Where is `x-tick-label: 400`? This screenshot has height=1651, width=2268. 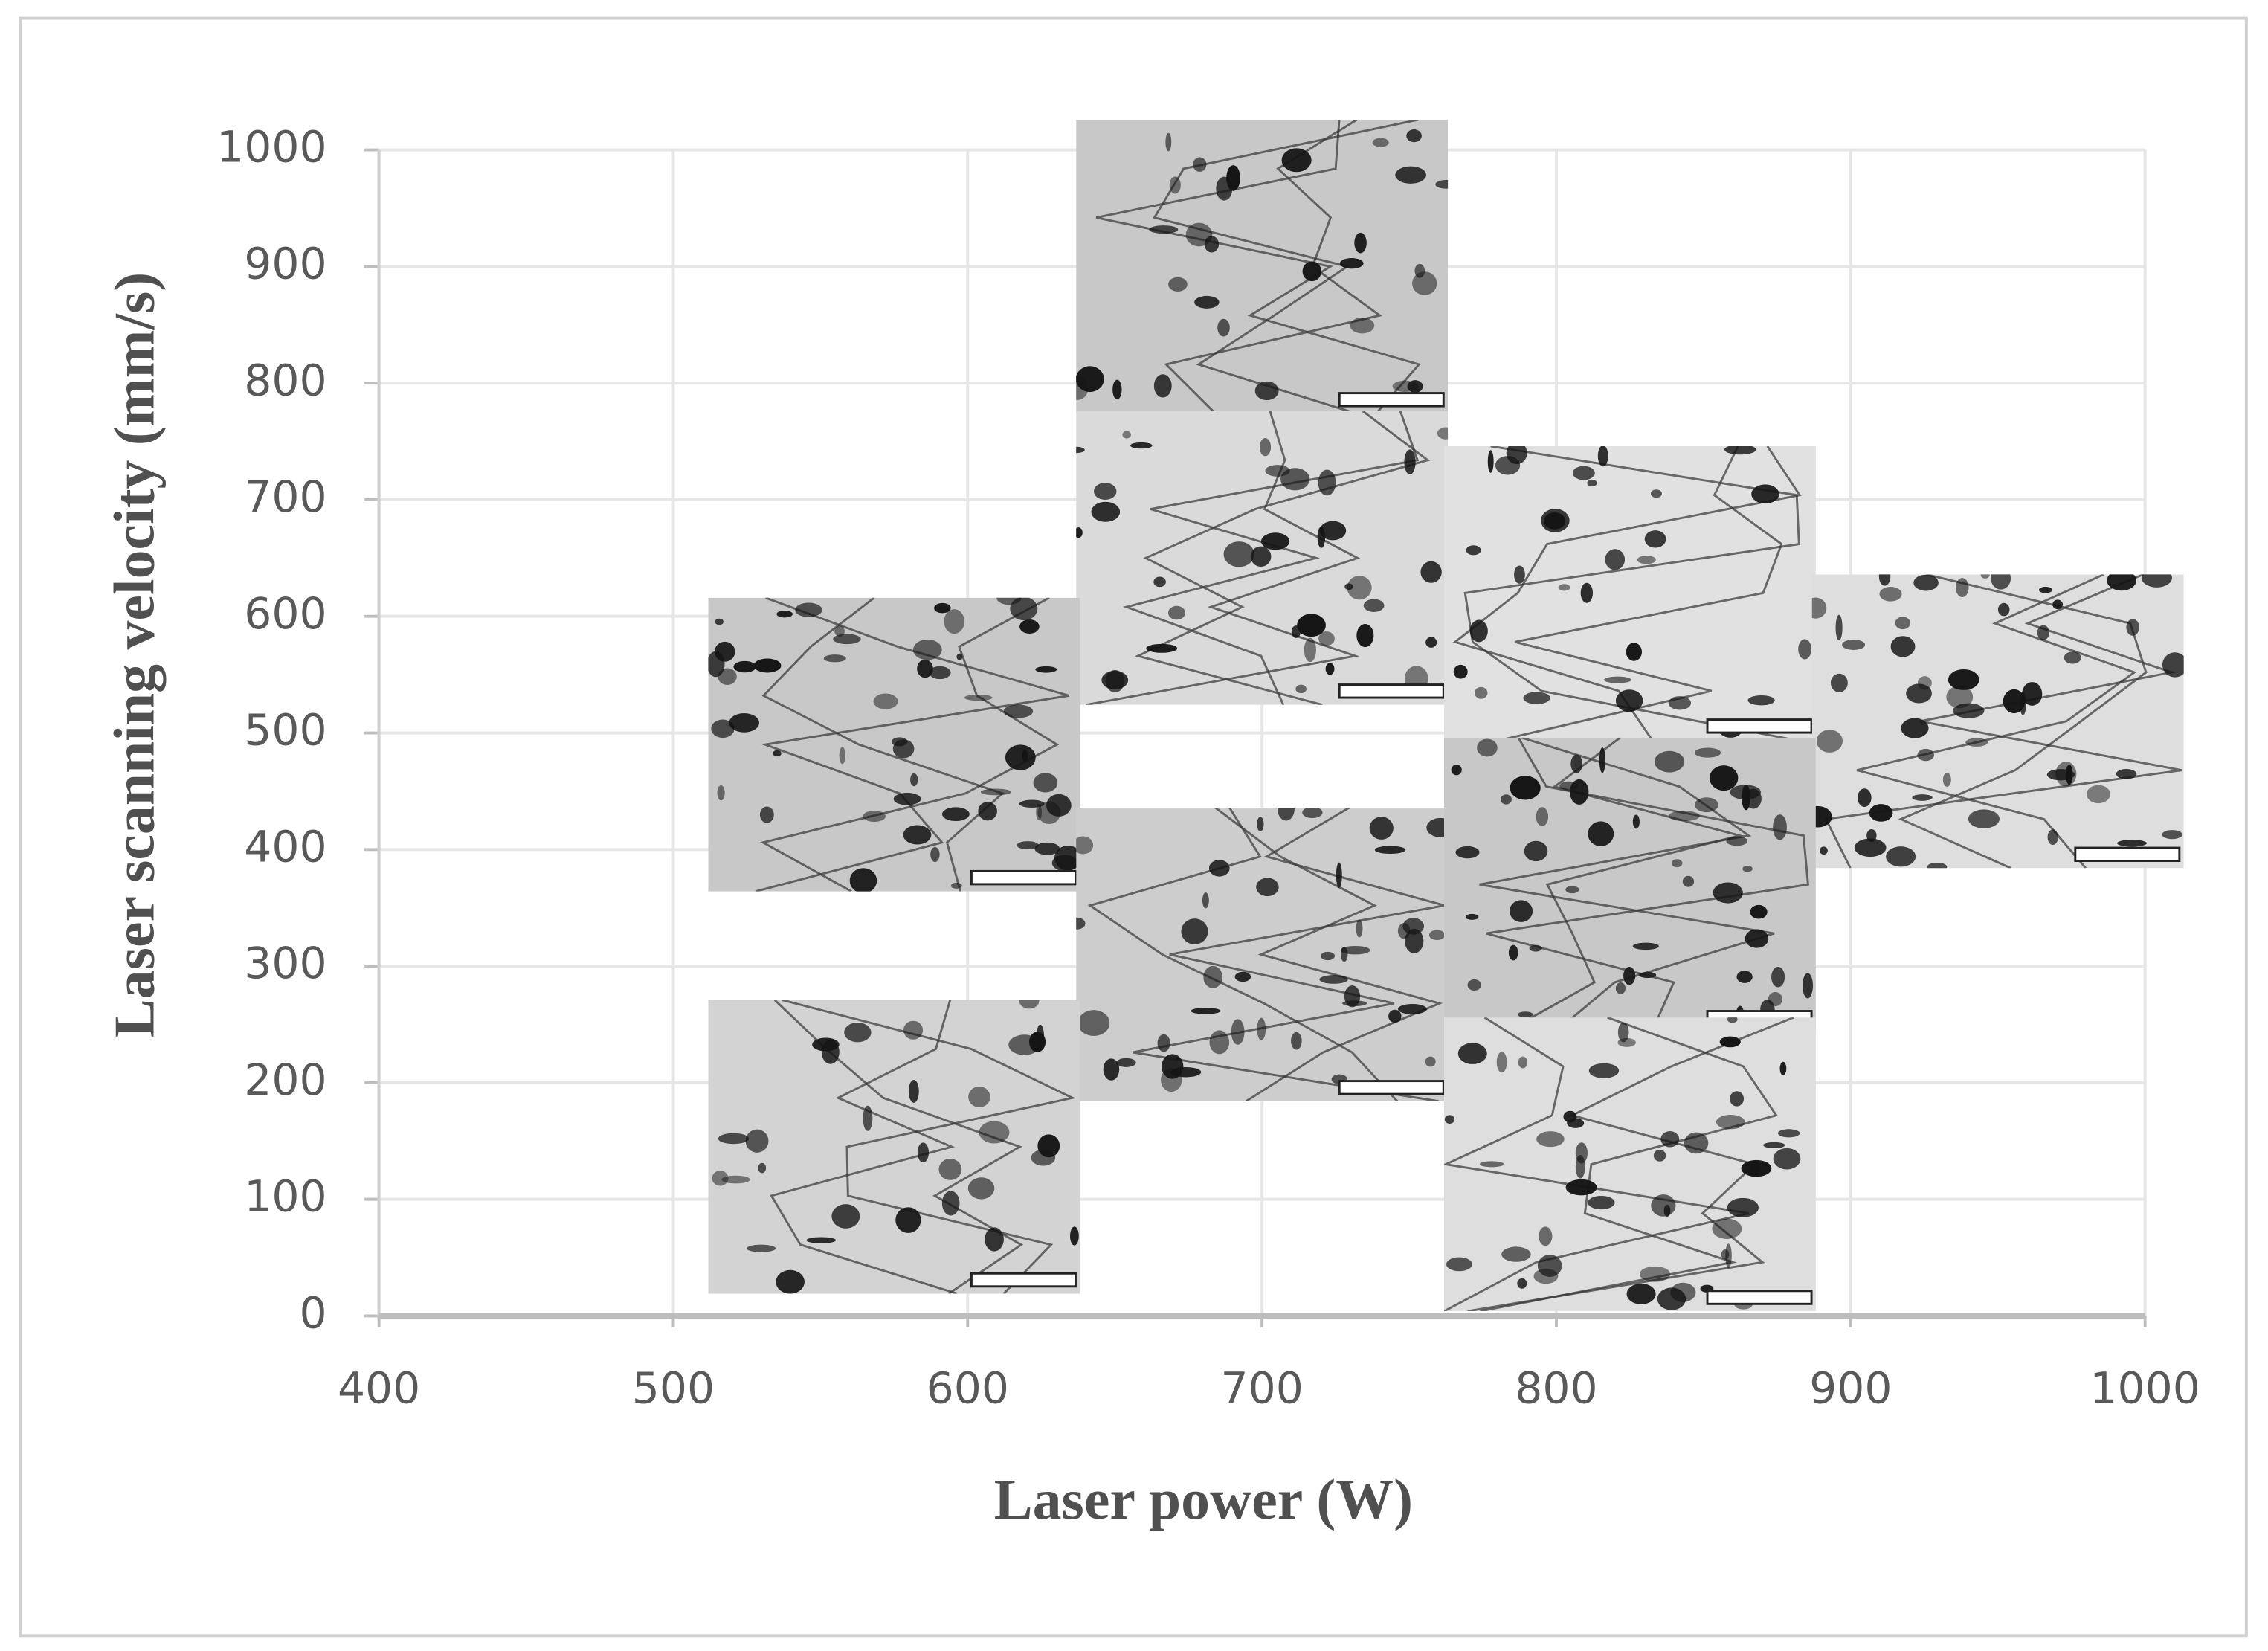 x-tick-label: 400 is located at coordinates (379, 1388).